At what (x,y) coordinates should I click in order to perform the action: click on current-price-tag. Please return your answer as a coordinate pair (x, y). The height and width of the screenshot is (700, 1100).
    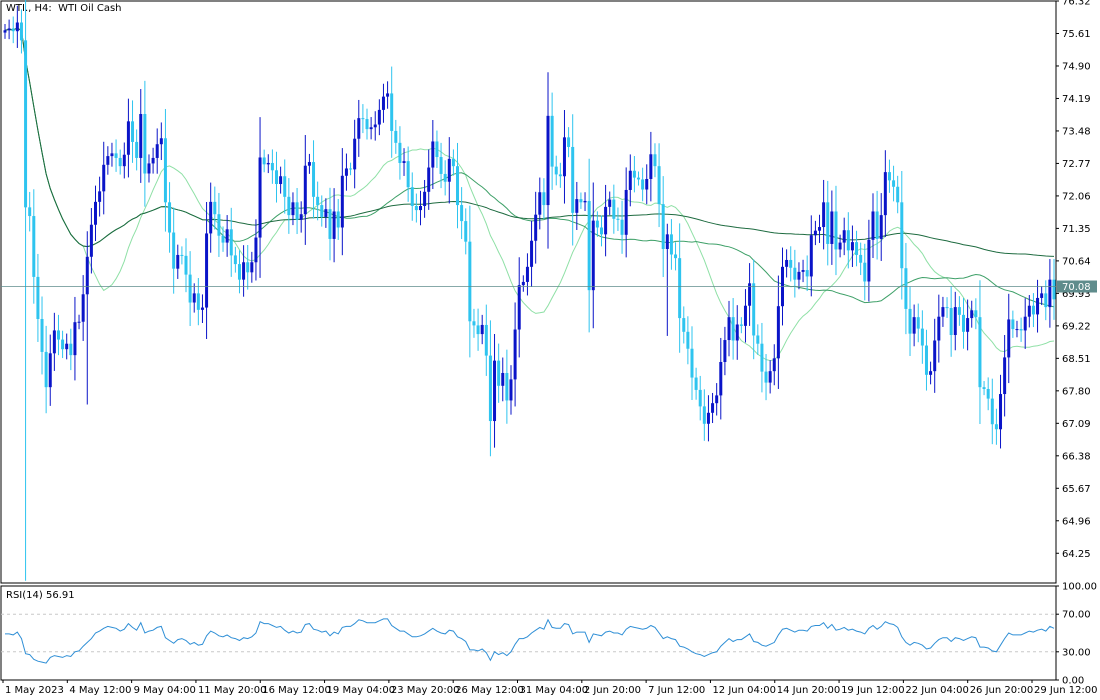
    Looking at the image, I should click on (1077, 286).